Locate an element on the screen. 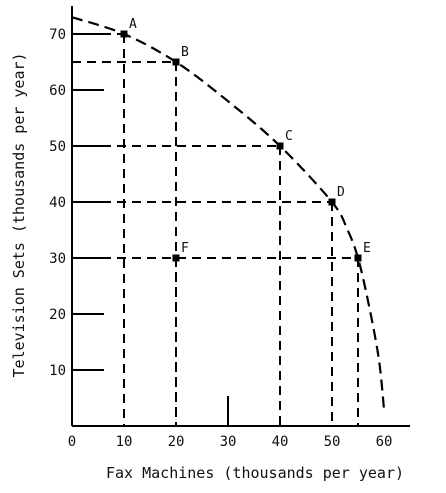 This screenshot has width=446, height=493. y-tick-label: 60 is located at coordinates (57, 91).